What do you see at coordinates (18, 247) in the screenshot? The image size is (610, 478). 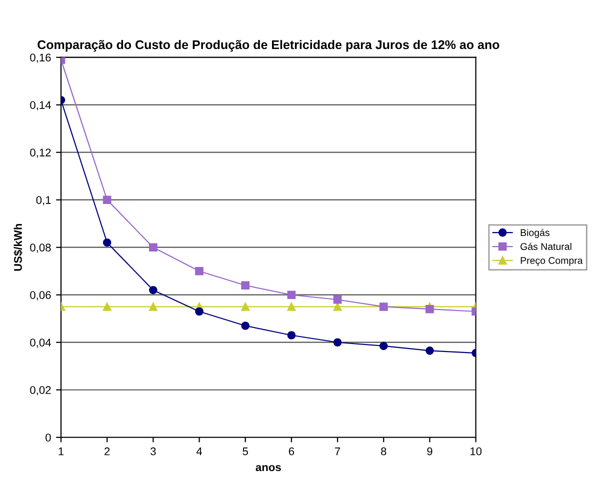 I see `y-axis-title: US$/kWh` at bounding box center [18, 247].